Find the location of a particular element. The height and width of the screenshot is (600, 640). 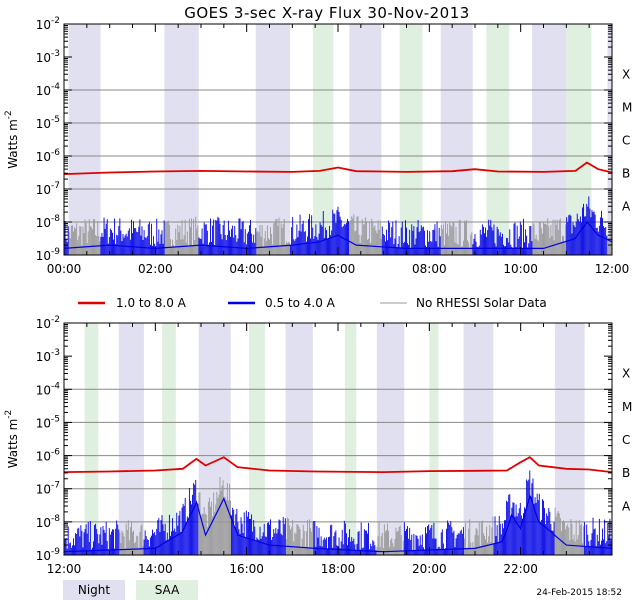

band-label: SAA is located at coordinates (167, 590).